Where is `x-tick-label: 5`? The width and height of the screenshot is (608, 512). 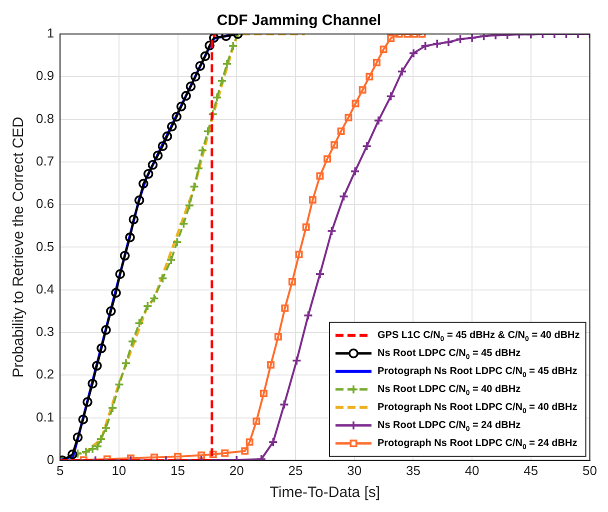 x-tick-label: 5 is located at coordinates (60, 470).